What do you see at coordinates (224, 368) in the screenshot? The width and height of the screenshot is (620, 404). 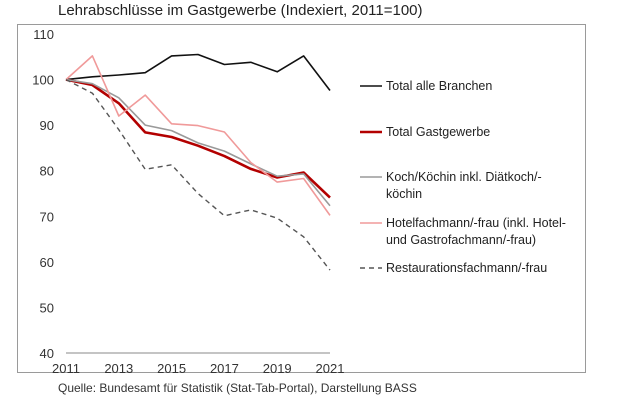 I see `x-tick-label: 2017` at bounding box center [224, 368].